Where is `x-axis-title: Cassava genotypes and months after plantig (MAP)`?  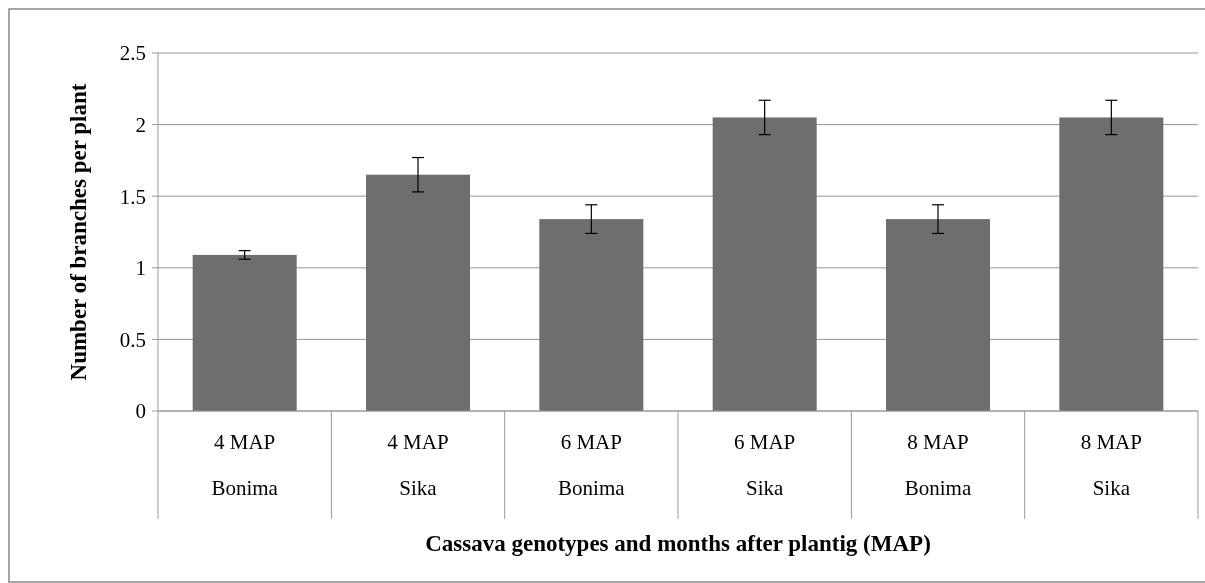
x-axis-title: Cassava genotypes and months after plantig (MAP) is located at coordinates (678, 543).